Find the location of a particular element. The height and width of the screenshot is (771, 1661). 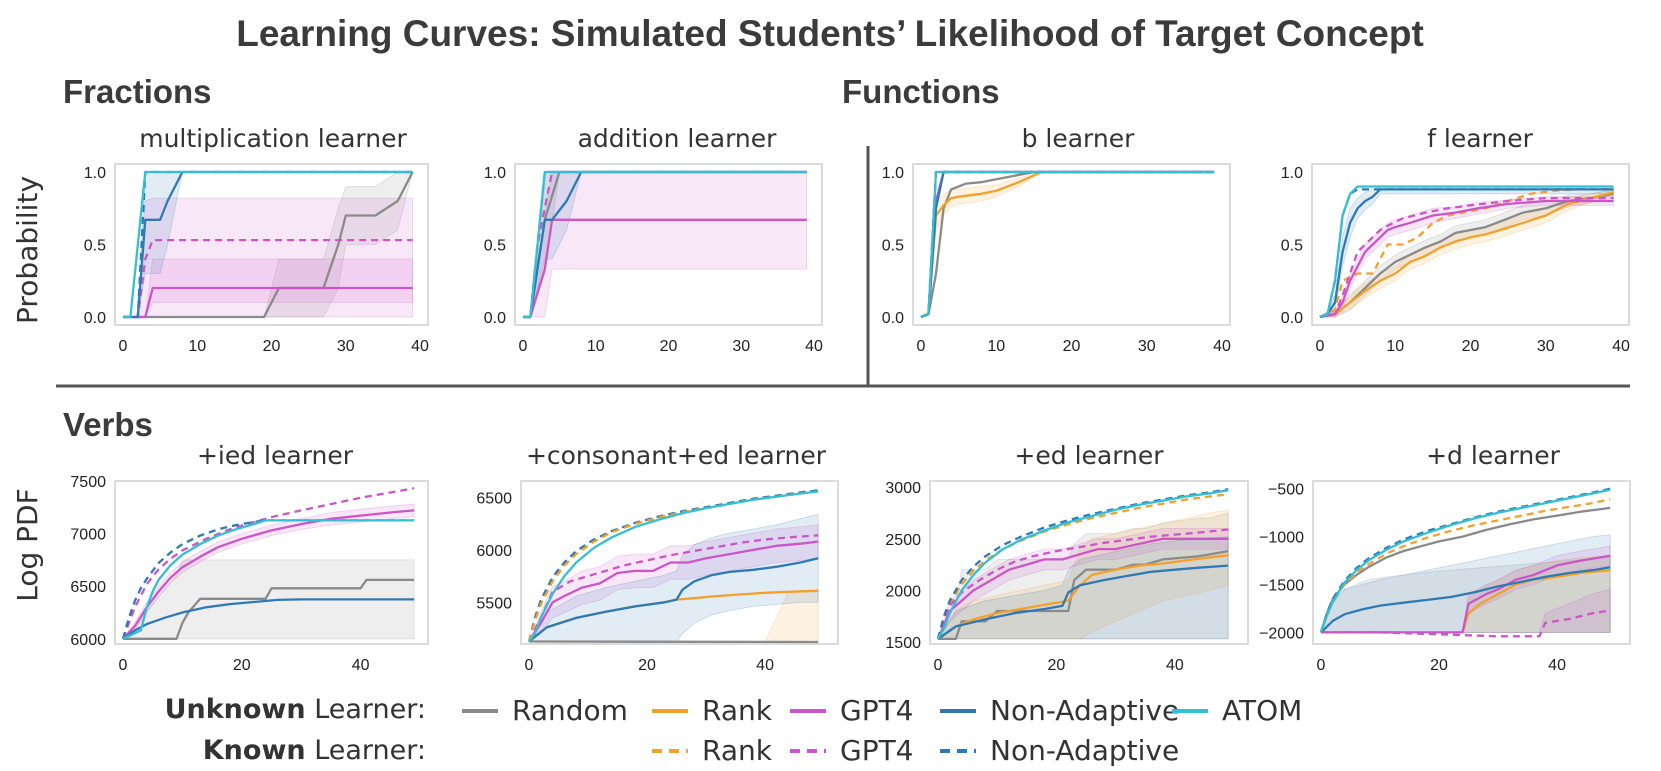

legend-item-known-non-adaptive: Non-Adaptive is located at coordinates (1059, 750).